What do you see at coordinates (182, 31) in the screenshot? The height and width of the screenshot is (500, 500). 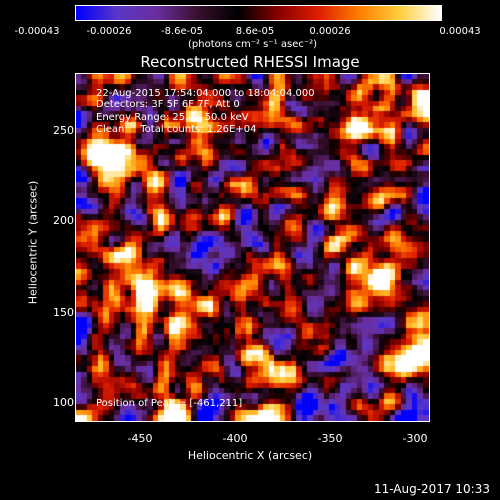 I see `colorbar-tick: -8.6e-05` at bounding box center [182, 31].